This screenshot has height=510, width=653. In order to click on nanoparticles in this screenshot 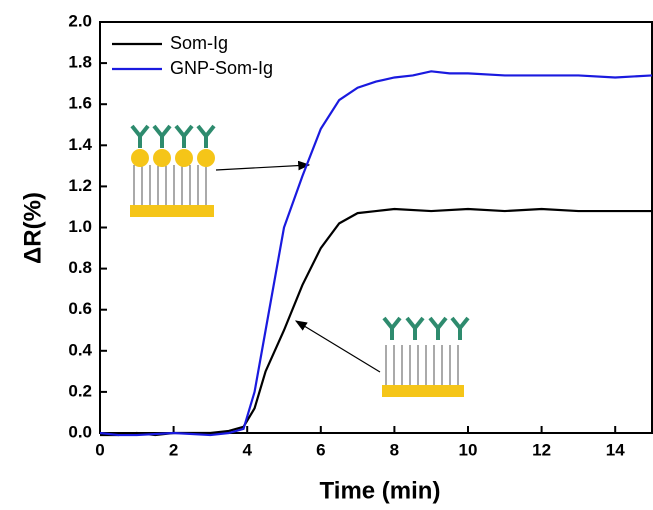, I will do `click(173, 158)`.